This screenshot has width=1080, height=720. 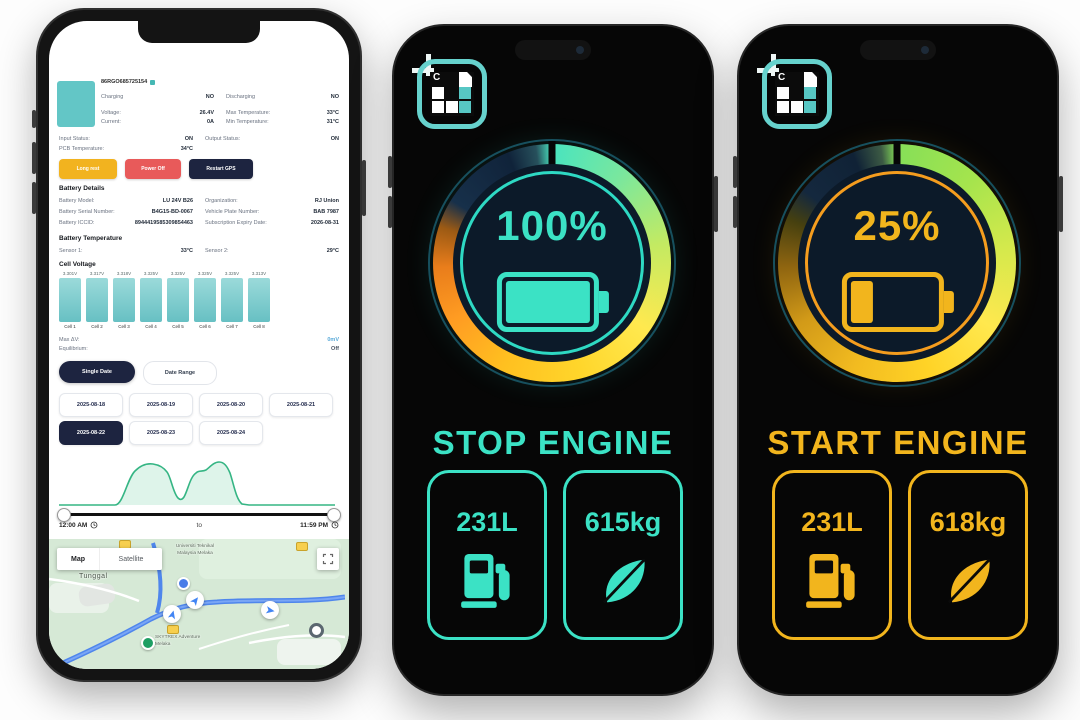 I want to click on cell-label: Cell 4, so click(x=151, y=326).